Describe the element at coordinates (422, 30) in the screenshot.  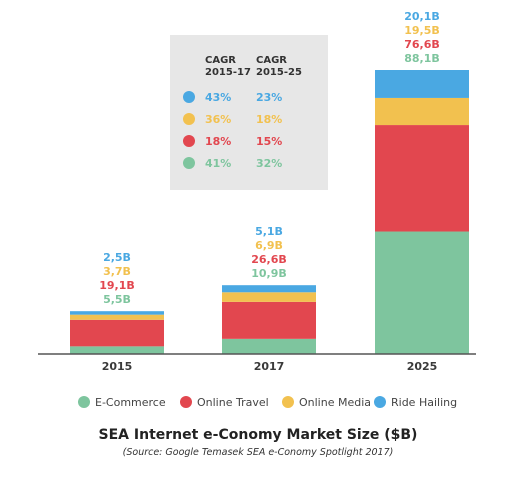
I see `value-label-2025-3: 19,5B` at that location.